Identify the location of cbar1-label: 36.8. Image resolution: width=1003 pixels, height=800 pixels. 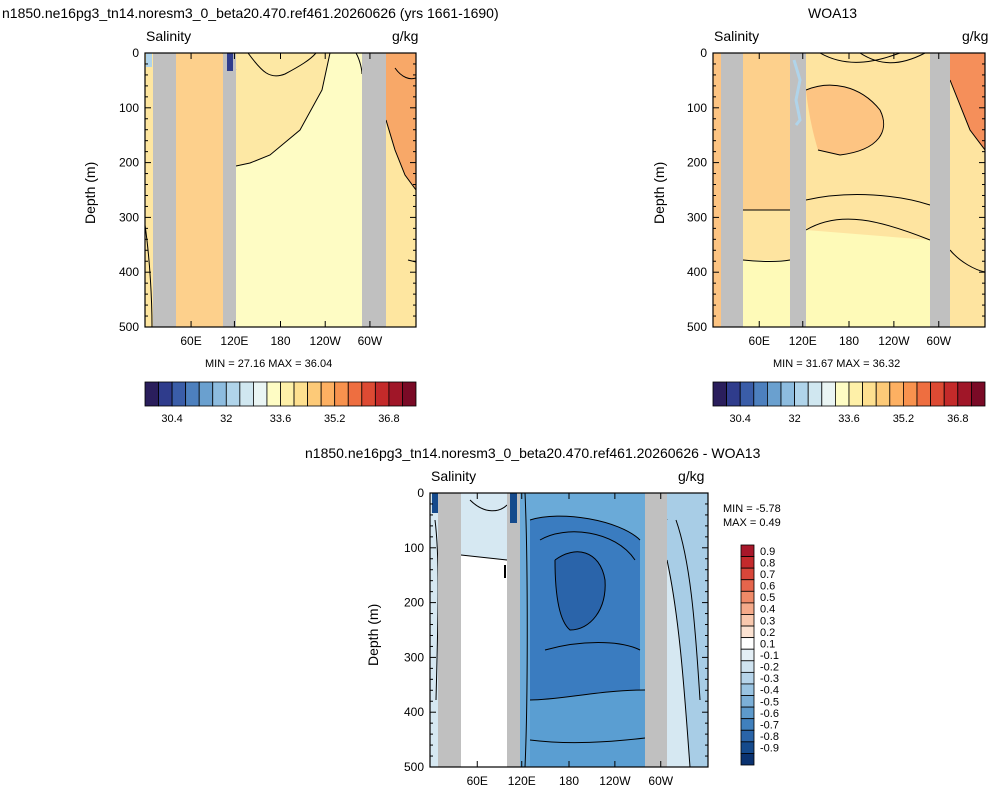
(957, 419).